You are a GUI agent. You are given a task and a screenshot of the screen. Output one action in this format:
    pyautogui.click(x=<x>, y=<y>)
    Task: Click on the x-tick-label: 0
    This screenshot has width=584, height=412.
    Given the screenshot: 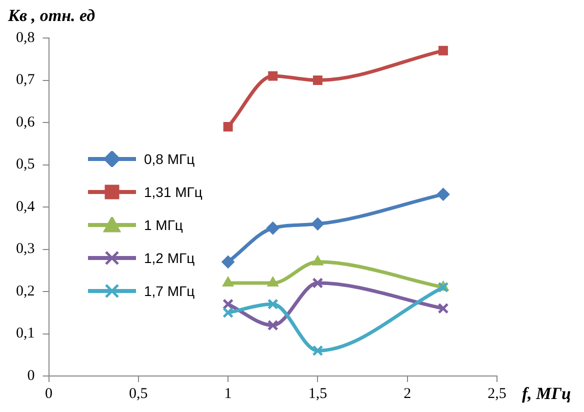 What is the action you would take?
    pyautogui.click(x=48, y=394)
    